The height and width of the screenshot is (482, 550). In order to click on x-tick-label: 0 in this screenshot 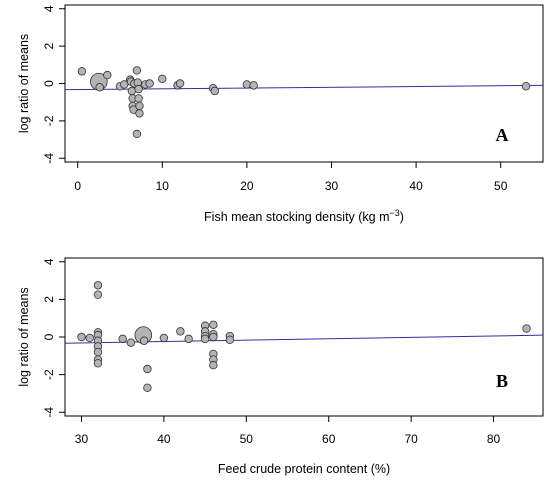, I will do `click(77, 186)`.